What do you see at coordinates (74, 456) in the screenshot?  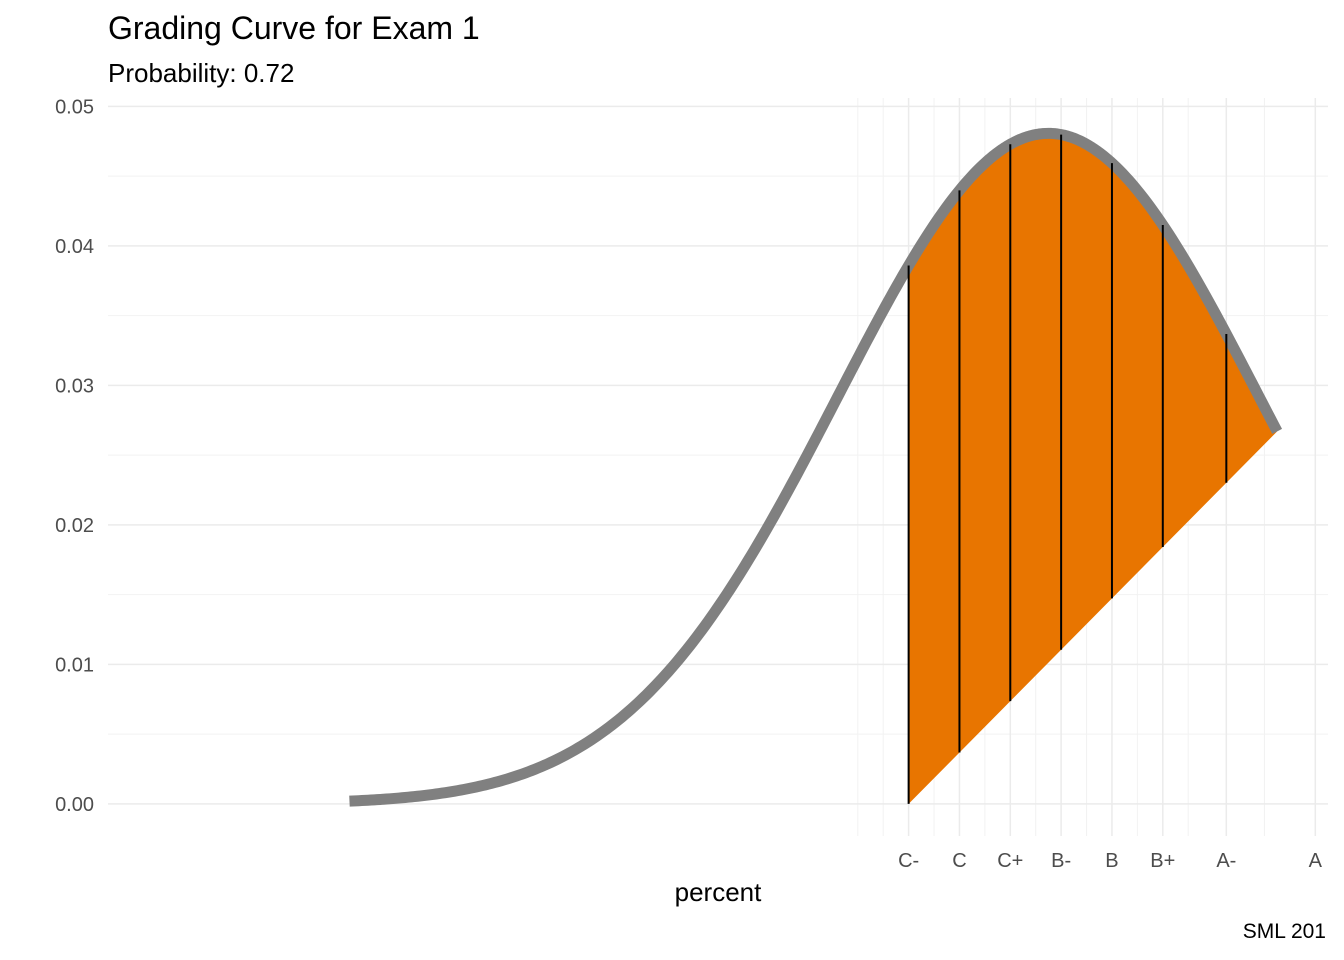 I see `y-axis-ticks: 0.00 0.01 0.02 0.03 0.04 0.05` at bounding box center [74, 456].